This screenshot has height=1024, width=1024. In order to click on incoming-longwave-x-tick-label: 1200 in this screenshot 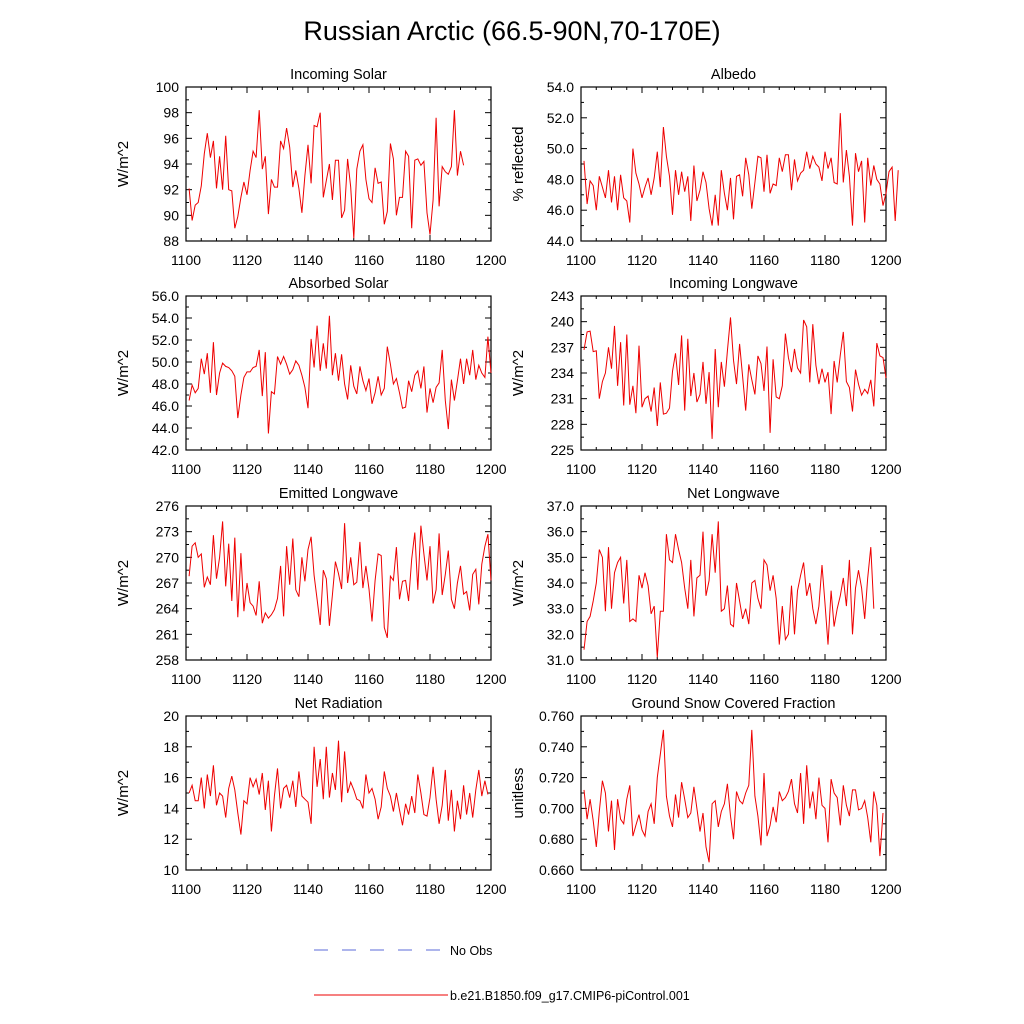, I will do `click(885, 469)`.